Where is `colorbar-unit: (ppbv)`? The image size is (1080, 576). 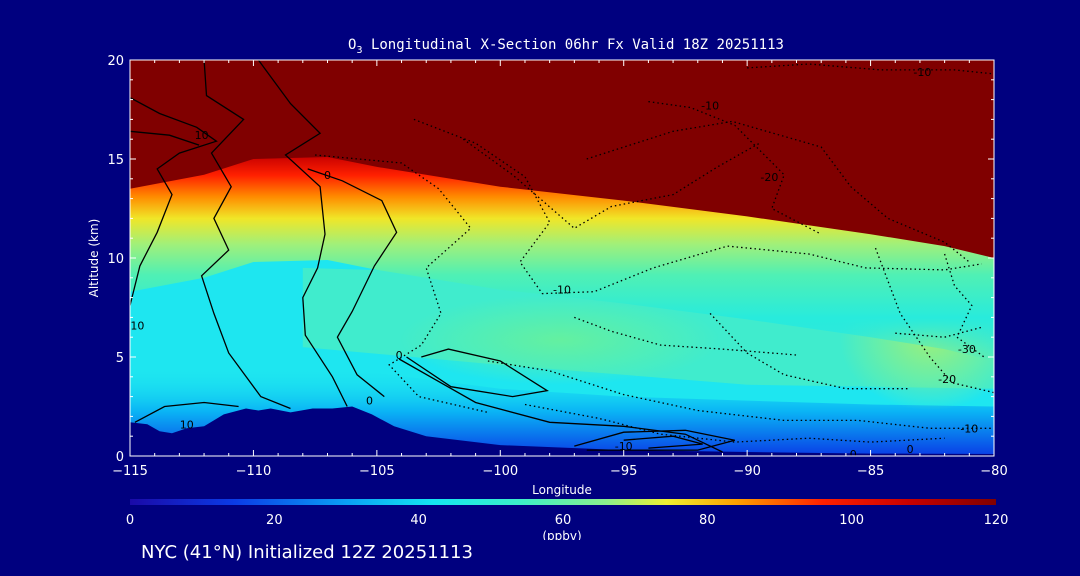
colorbar-unit: (ppbv) is located at coordinates (561, 534).